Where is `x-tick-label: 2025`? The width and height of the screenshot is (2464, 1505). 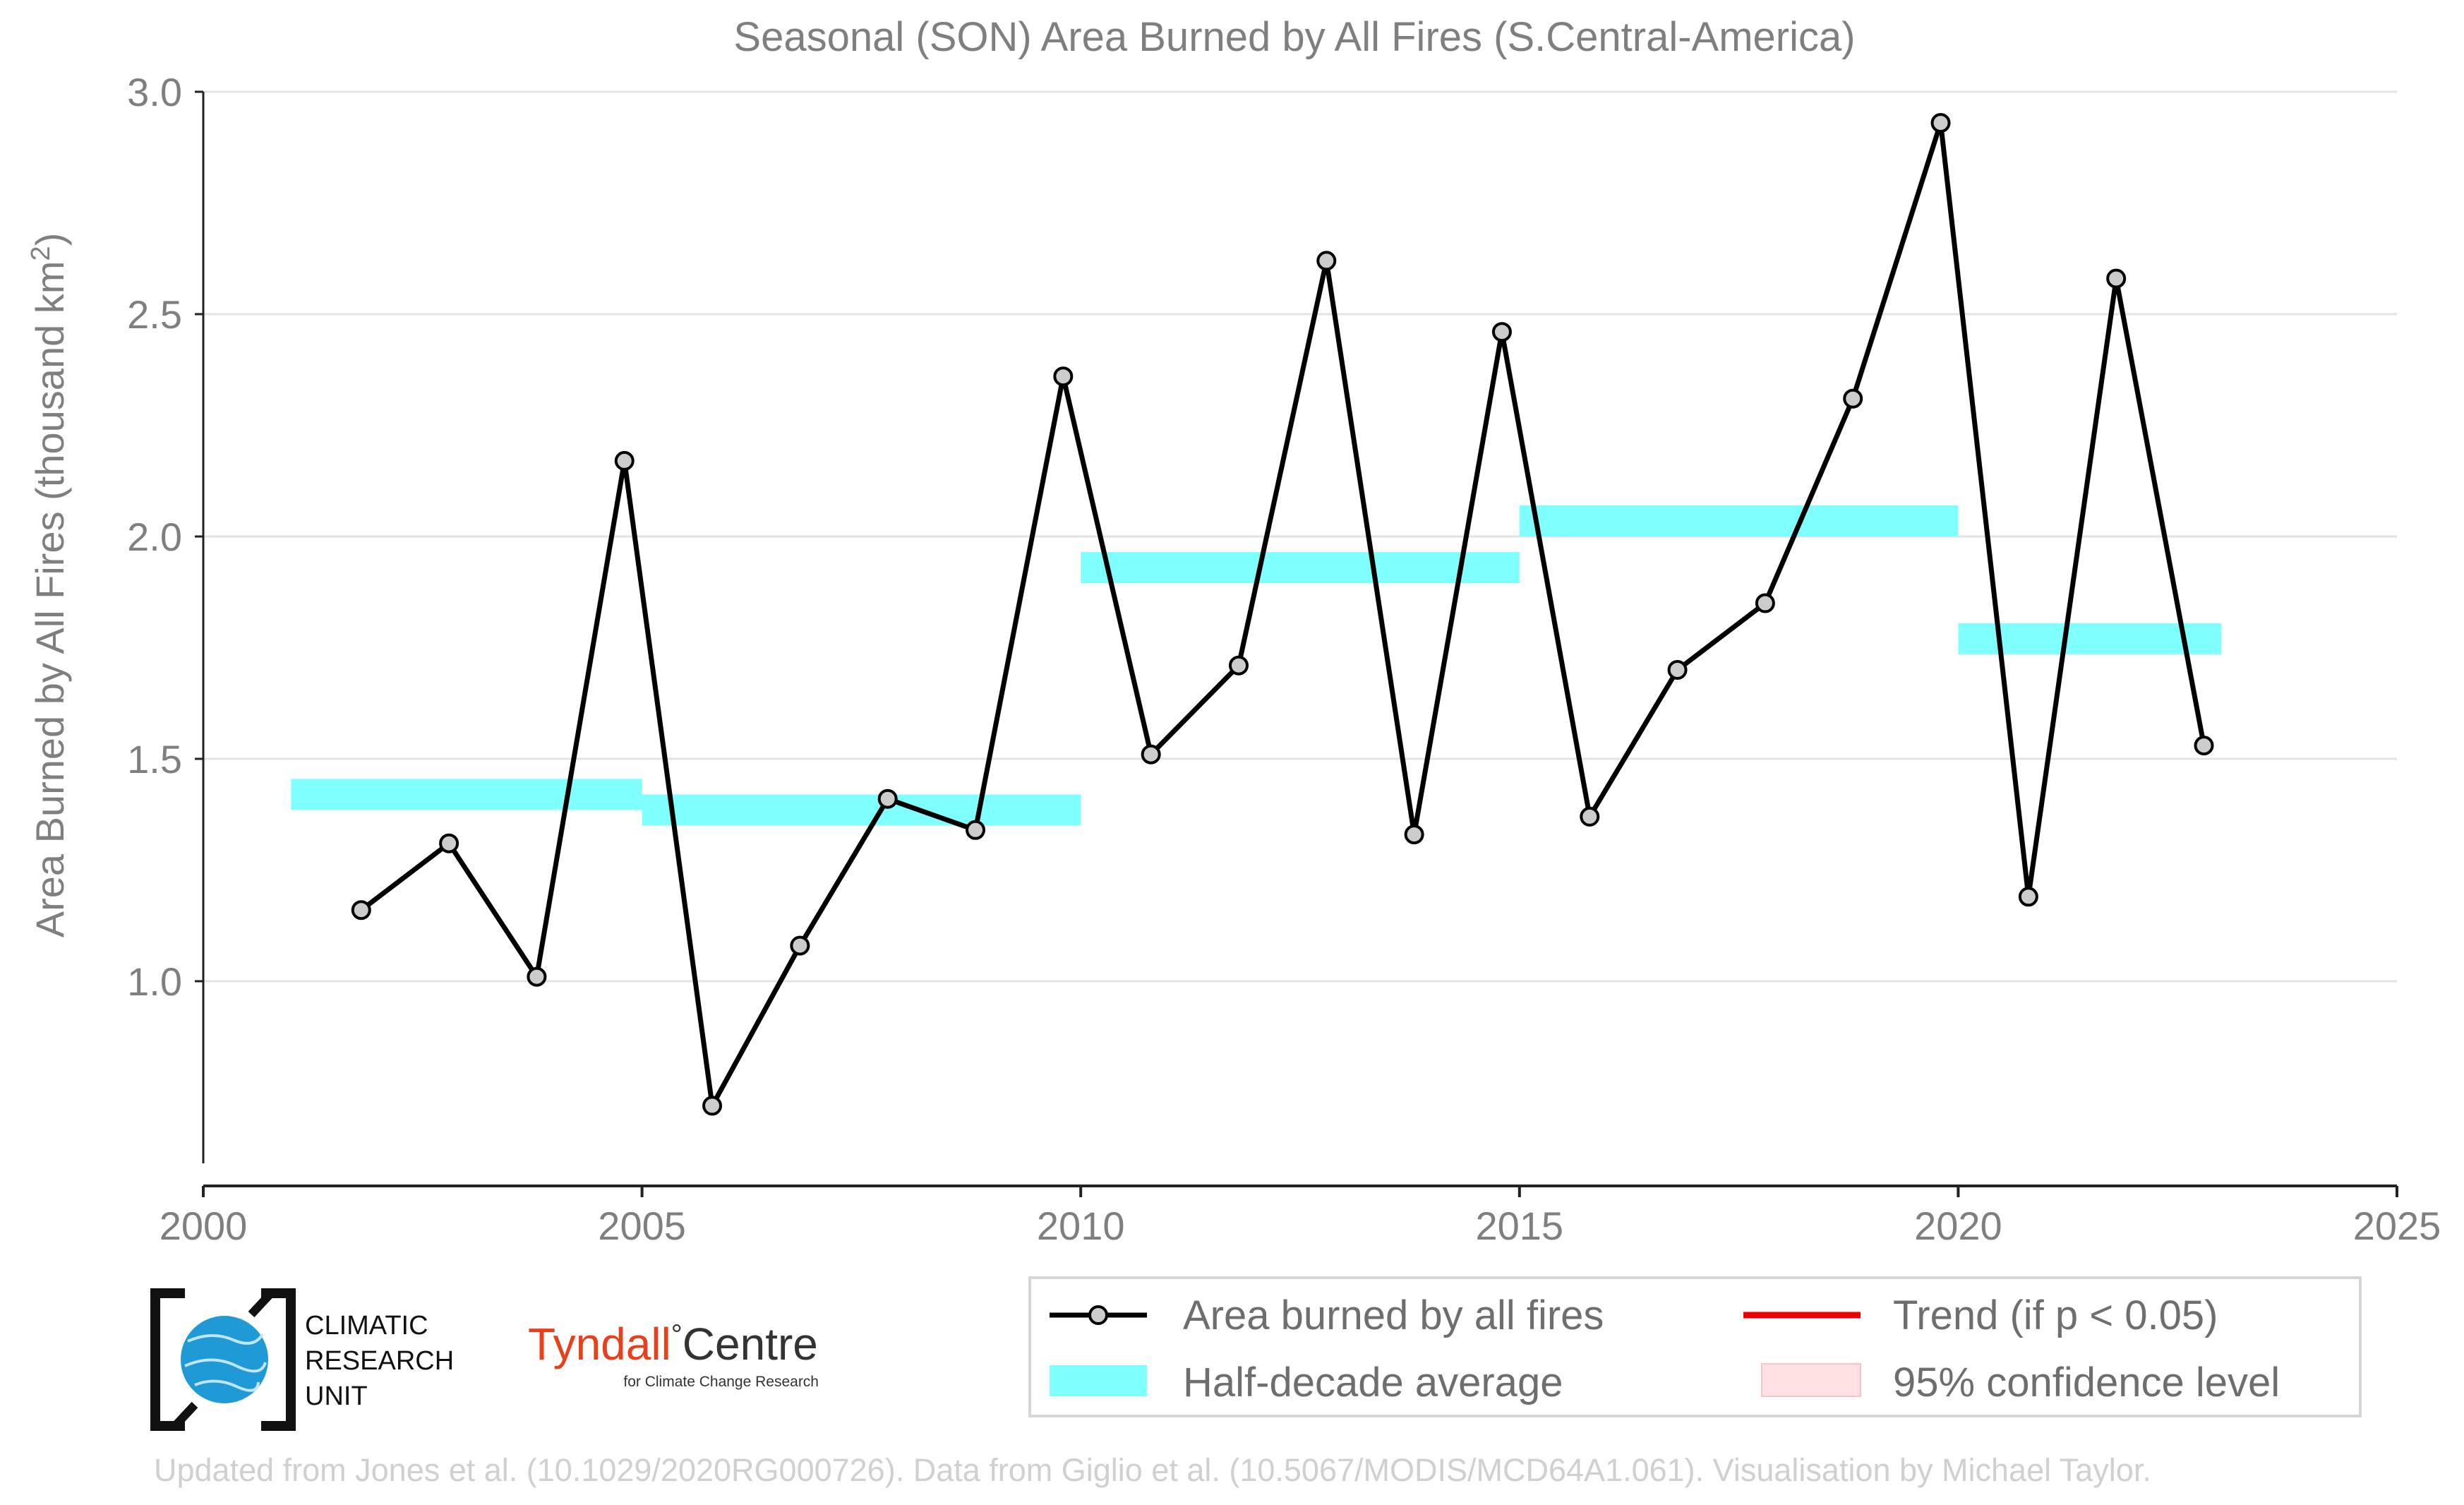
x-tick-label: 2025 is located at coordinates (2397, 1226).